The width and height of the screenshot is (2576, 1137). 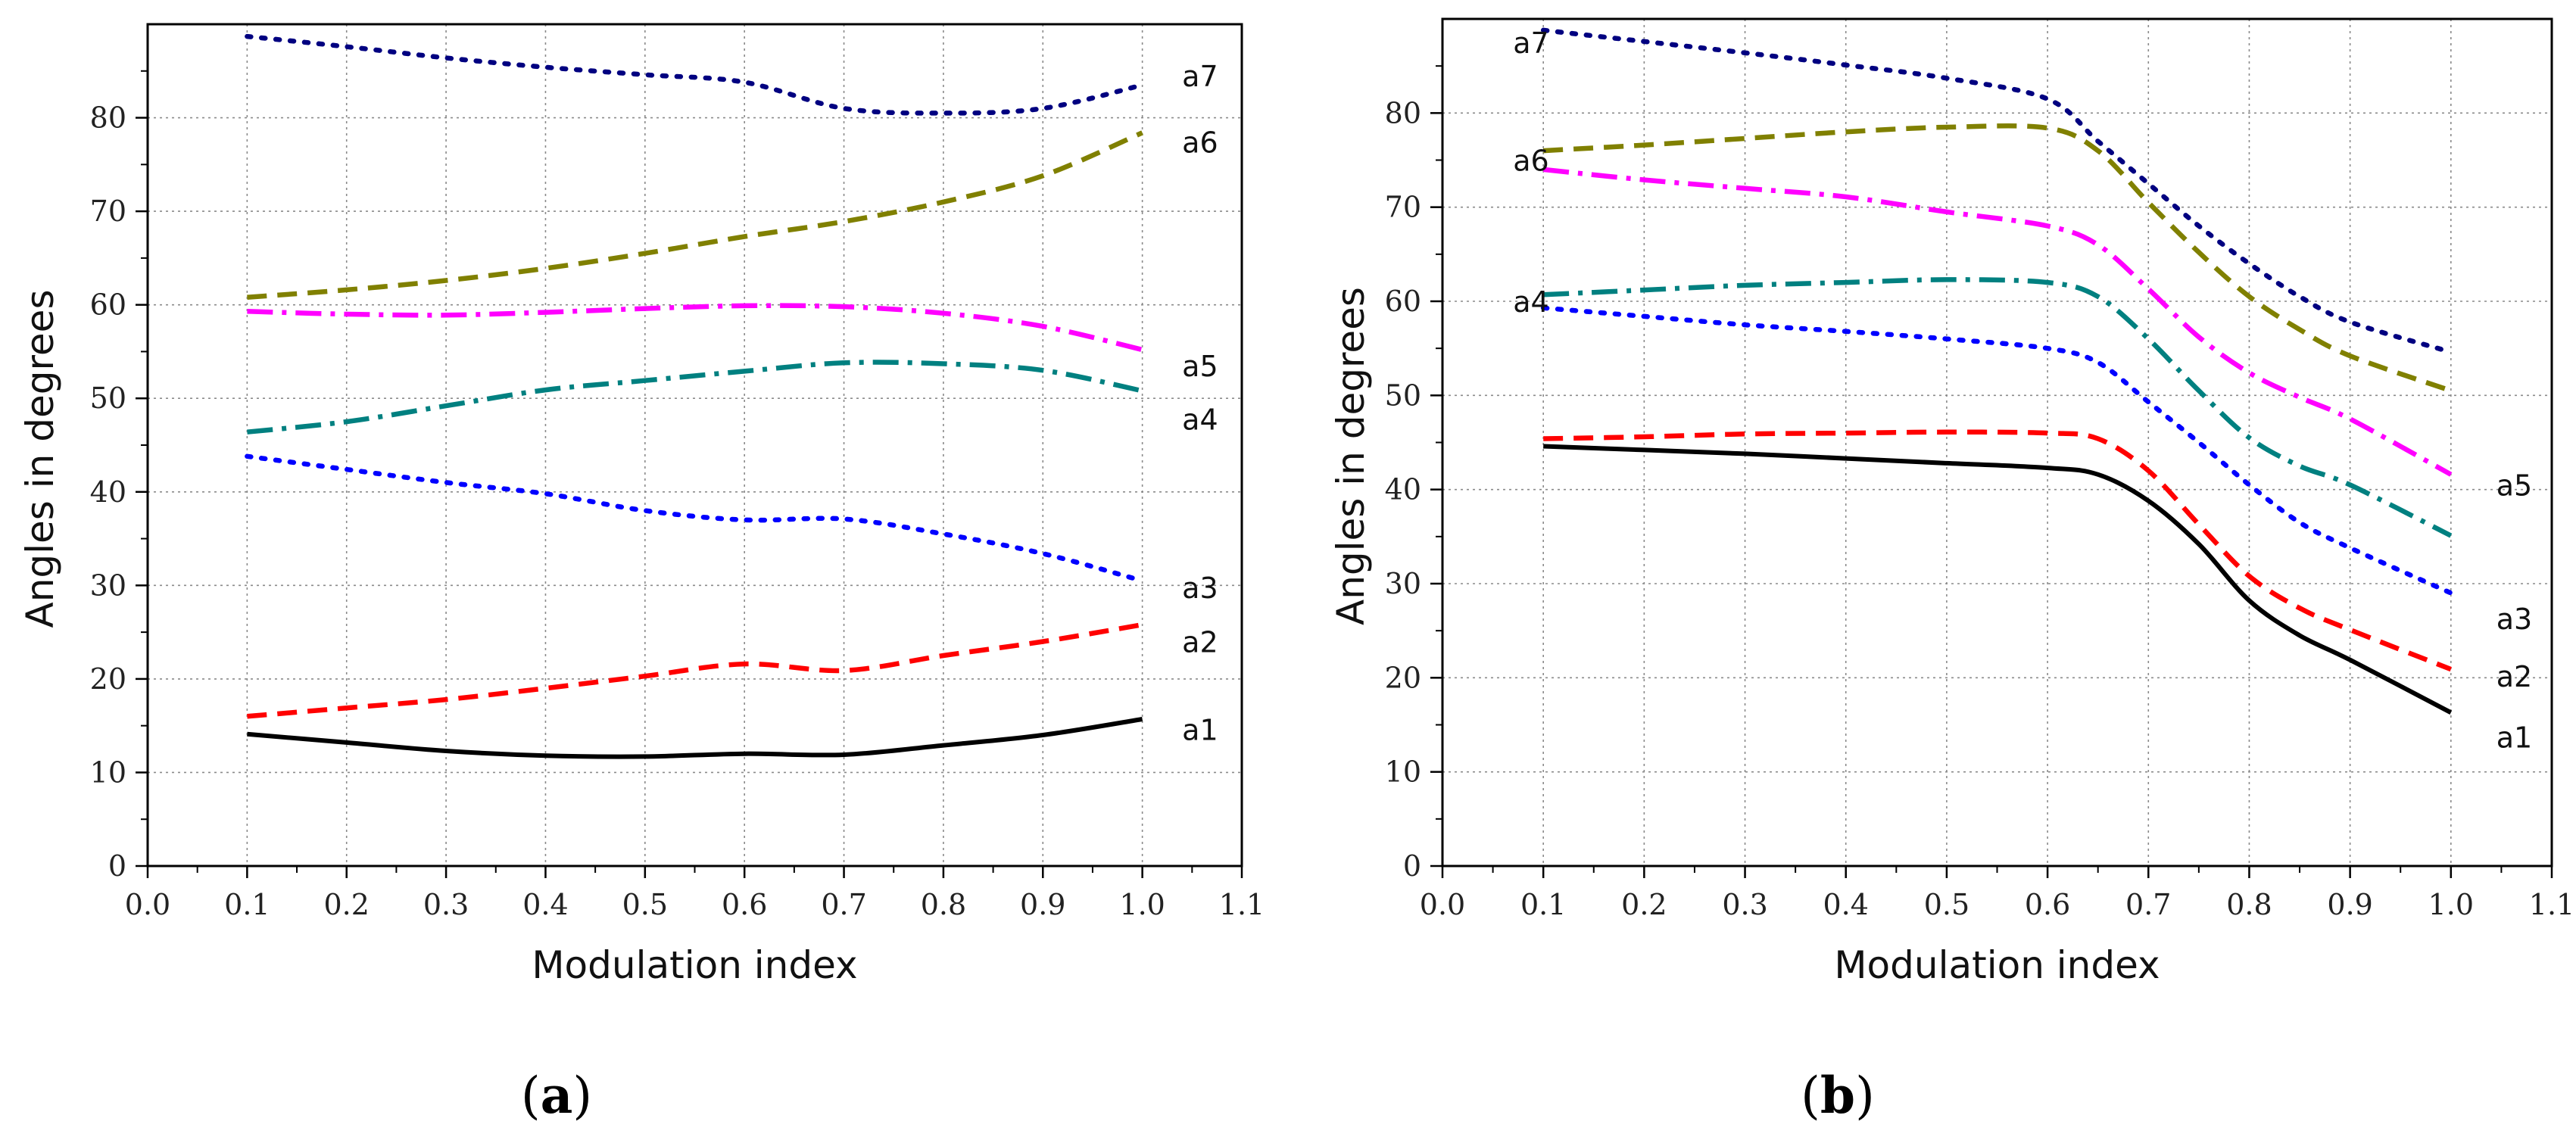 I want to click on panel-a-y-tick-label: 60, so click(x=108, y=305).